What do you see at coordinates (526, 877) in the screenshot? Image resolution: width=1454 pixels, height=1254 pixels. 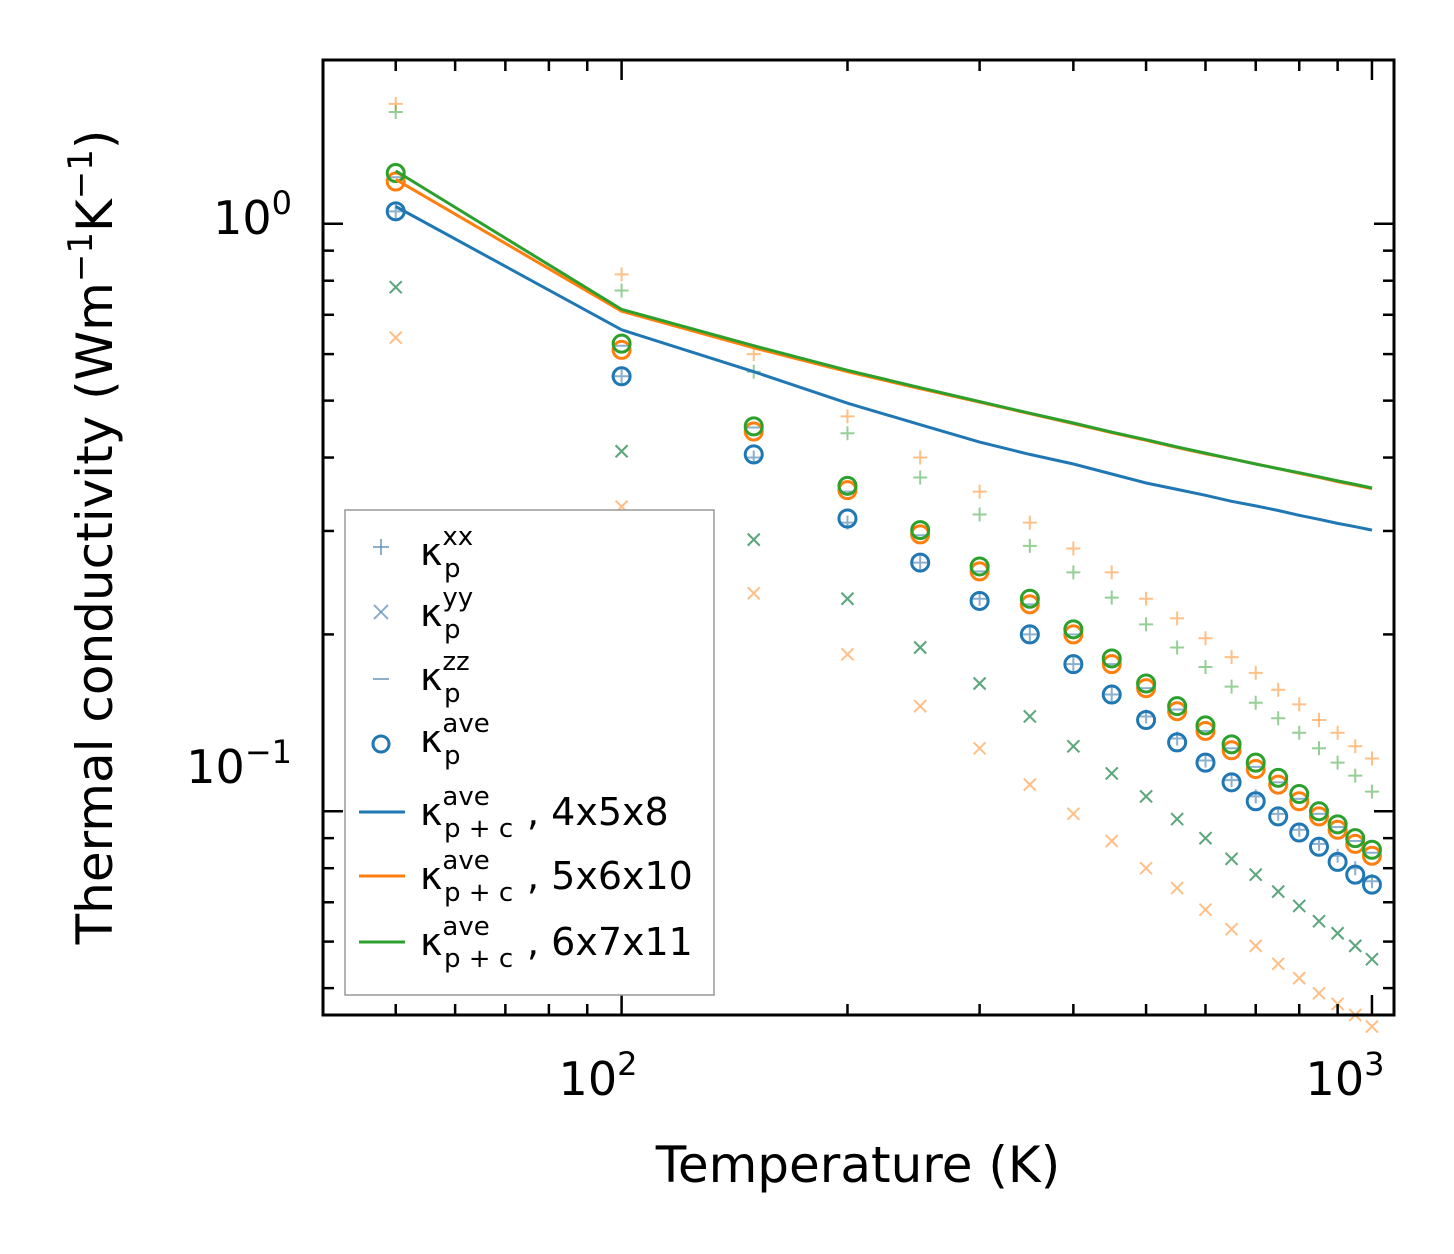 I see `legend-entry-kpc-5x6x10: κave p + c, 5x6x10` at bounding box center [526, 877].